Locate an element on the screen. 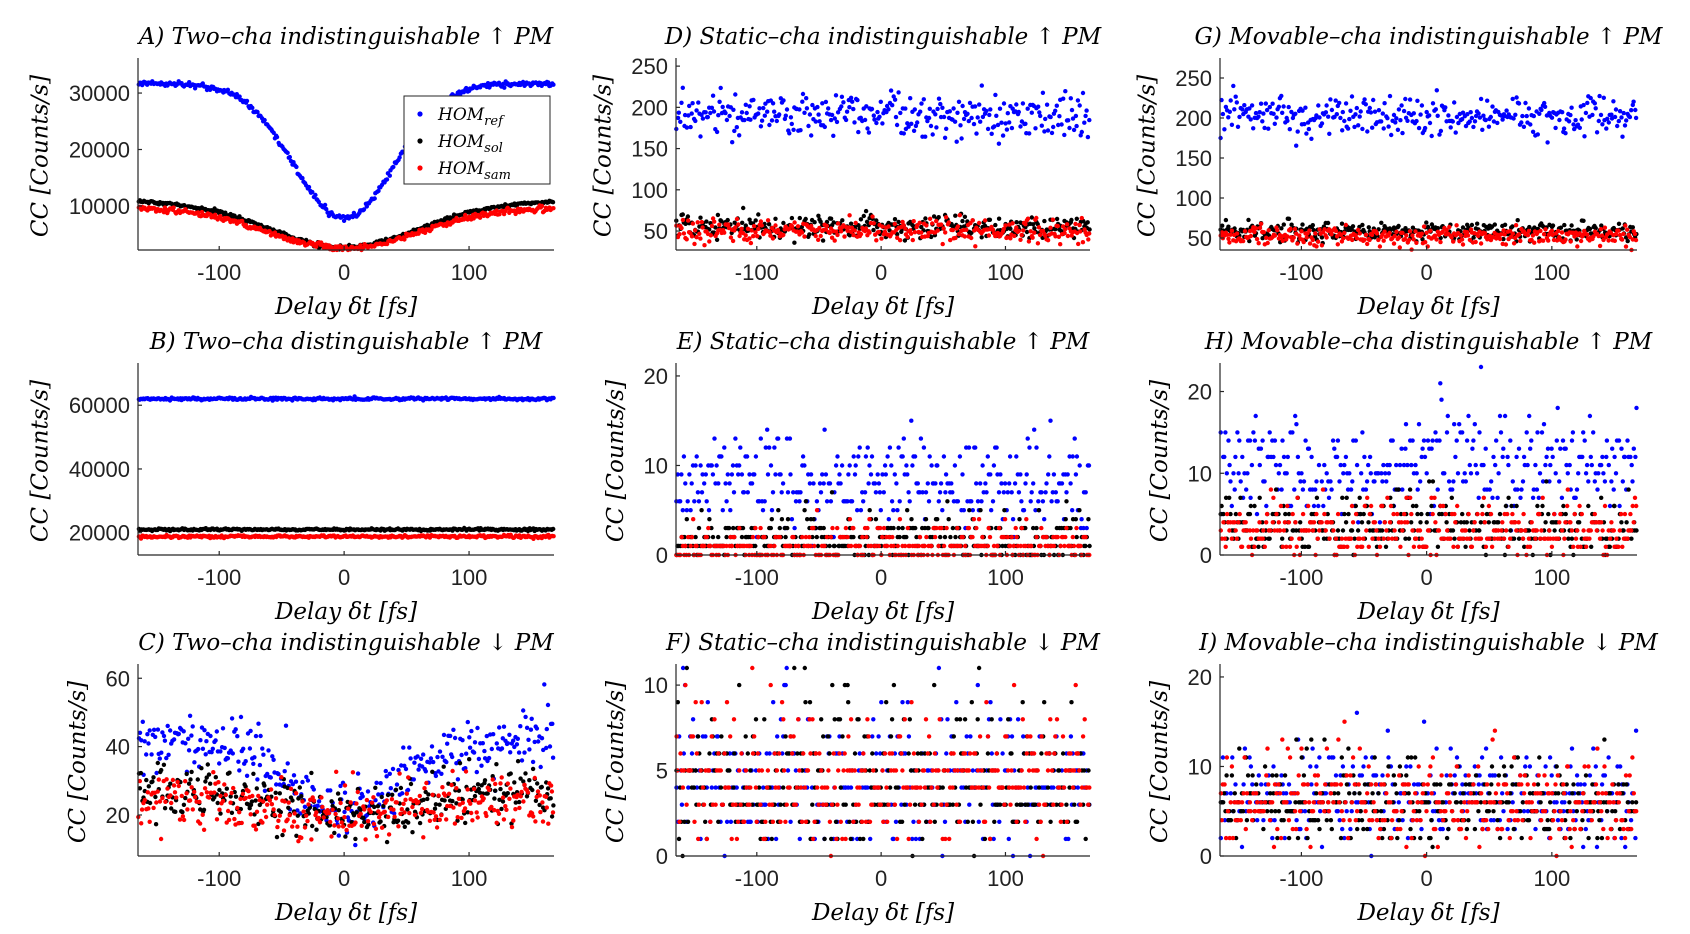 This screenshot has height=934, width=1690. x-axis-label: Delay δt [fs] is located at coordinates (882, 307).